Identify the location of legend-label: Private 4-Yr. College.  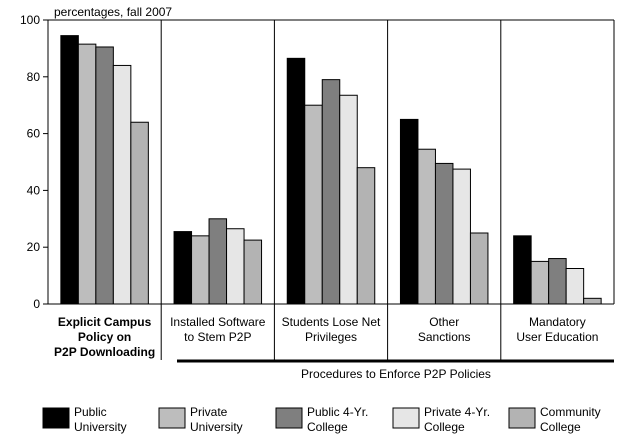
(457, 419).